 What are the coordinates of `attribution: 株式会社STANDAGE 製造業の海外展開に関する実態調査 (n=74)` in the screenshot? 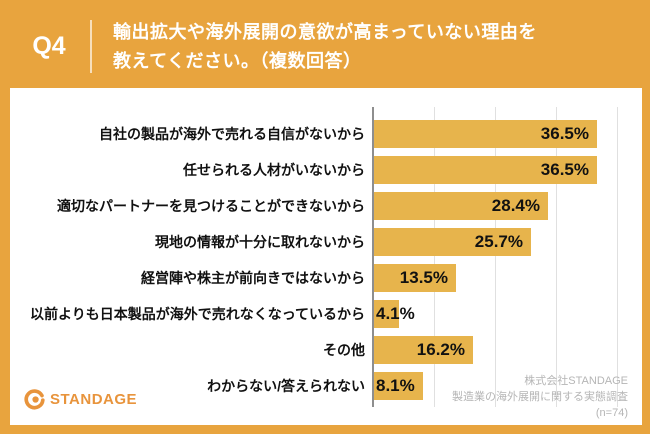 It's located at (540, 397).